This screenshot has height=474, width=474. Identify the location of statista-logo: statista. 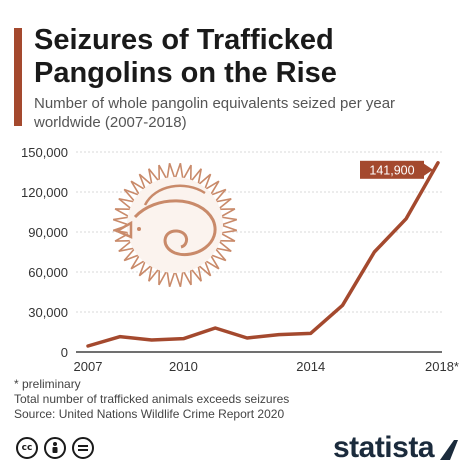
(396, 448).